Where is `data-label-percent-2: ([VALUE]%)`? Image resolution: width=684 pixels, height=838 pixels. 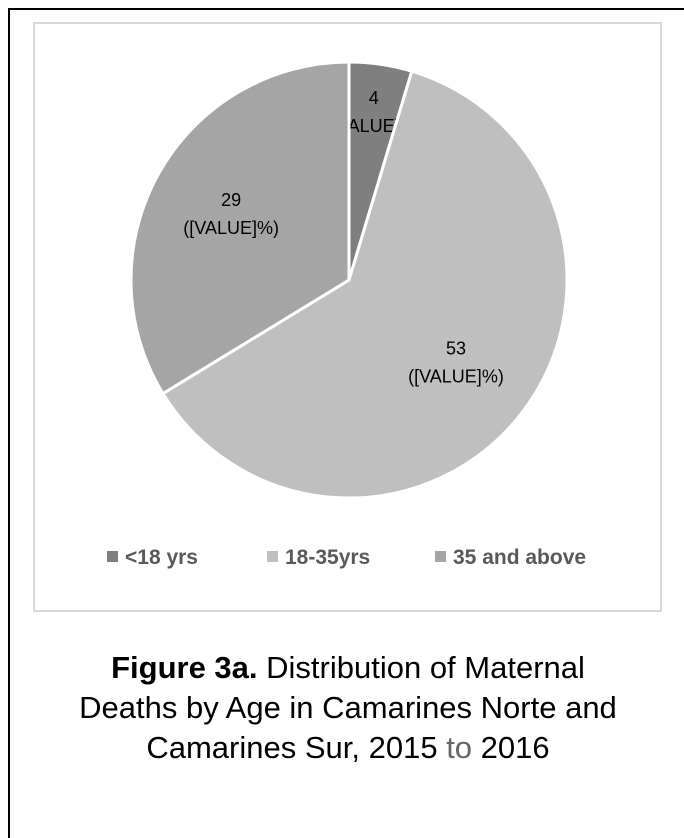
data-label-percent-2: ([VALUE]%) is located at coordinates (456, 377).